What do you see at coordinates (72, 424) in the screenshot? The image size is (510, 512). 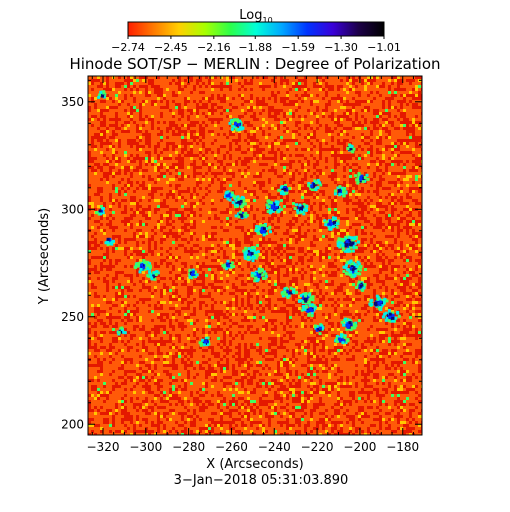 I see `y-tick-label: 200` at bounding box center [72, 424].